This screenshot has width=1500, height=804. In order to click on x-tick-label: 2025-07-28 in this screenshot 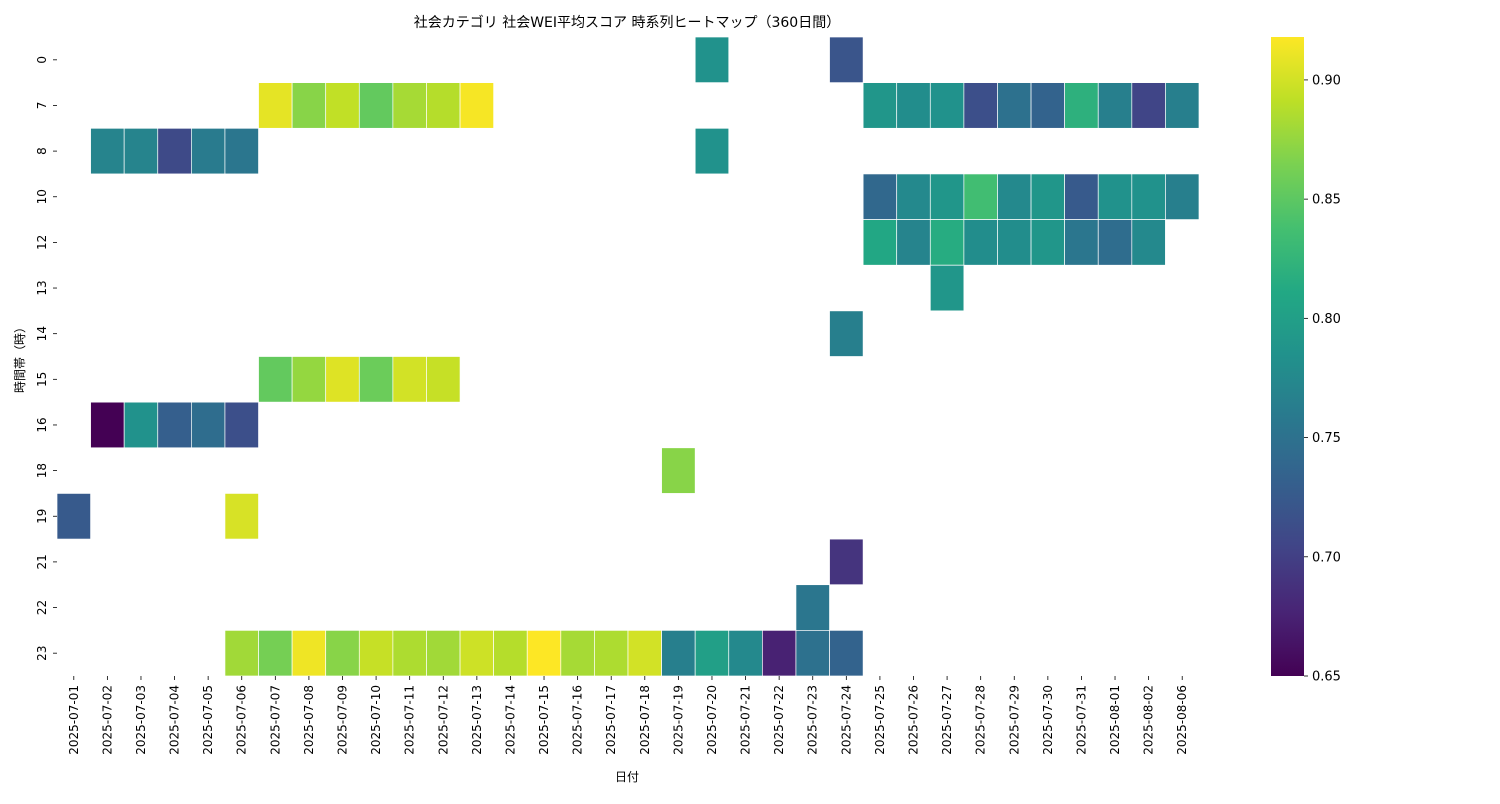, I will do `click(981, 720)`.